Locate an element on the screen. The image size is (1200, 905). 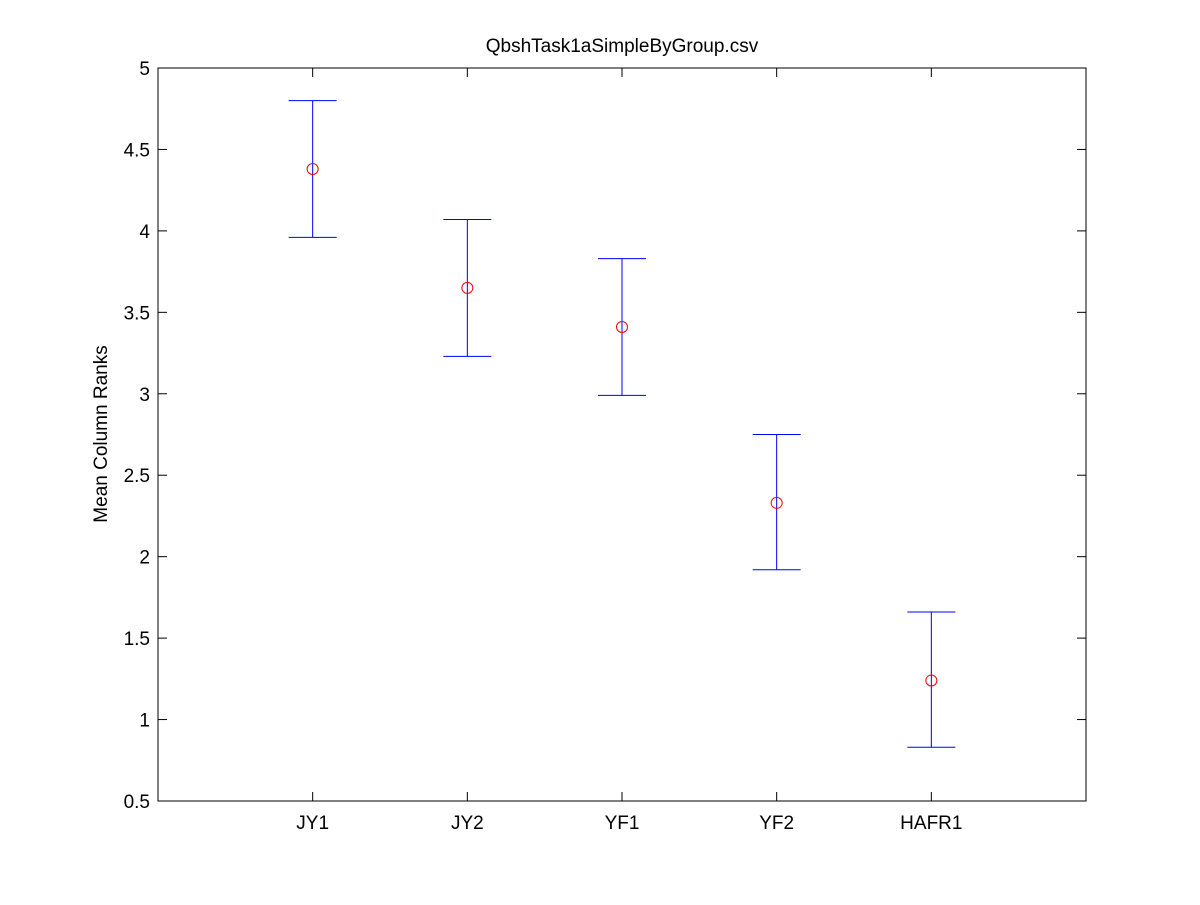
y-tick-label: 0.5 is located at coordinates (137, 802).